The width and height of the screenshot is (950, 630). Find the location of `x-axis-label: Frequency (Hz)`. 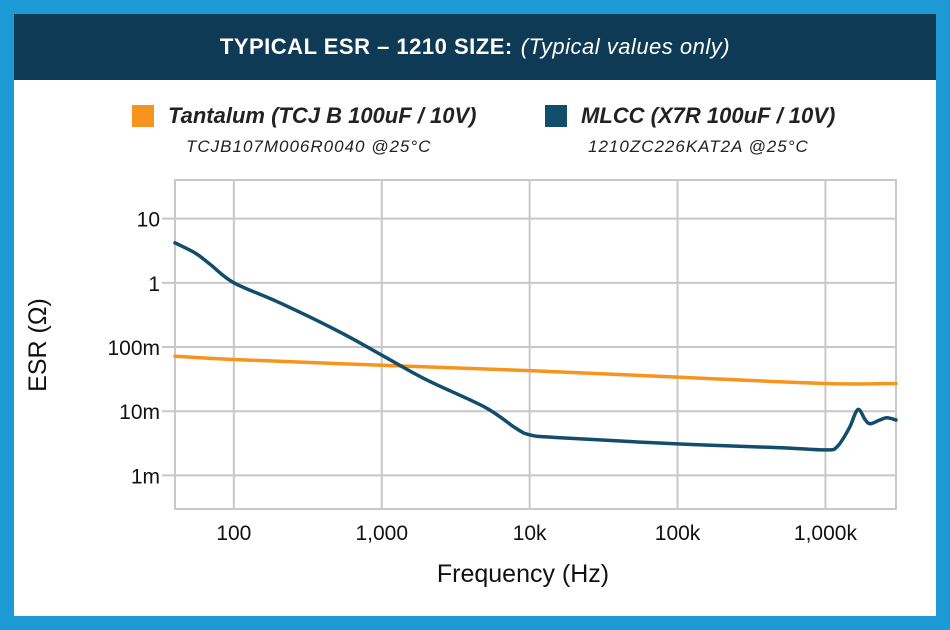

x-axis-label: Frequency (Hz) is located at coordinates (523, 574).